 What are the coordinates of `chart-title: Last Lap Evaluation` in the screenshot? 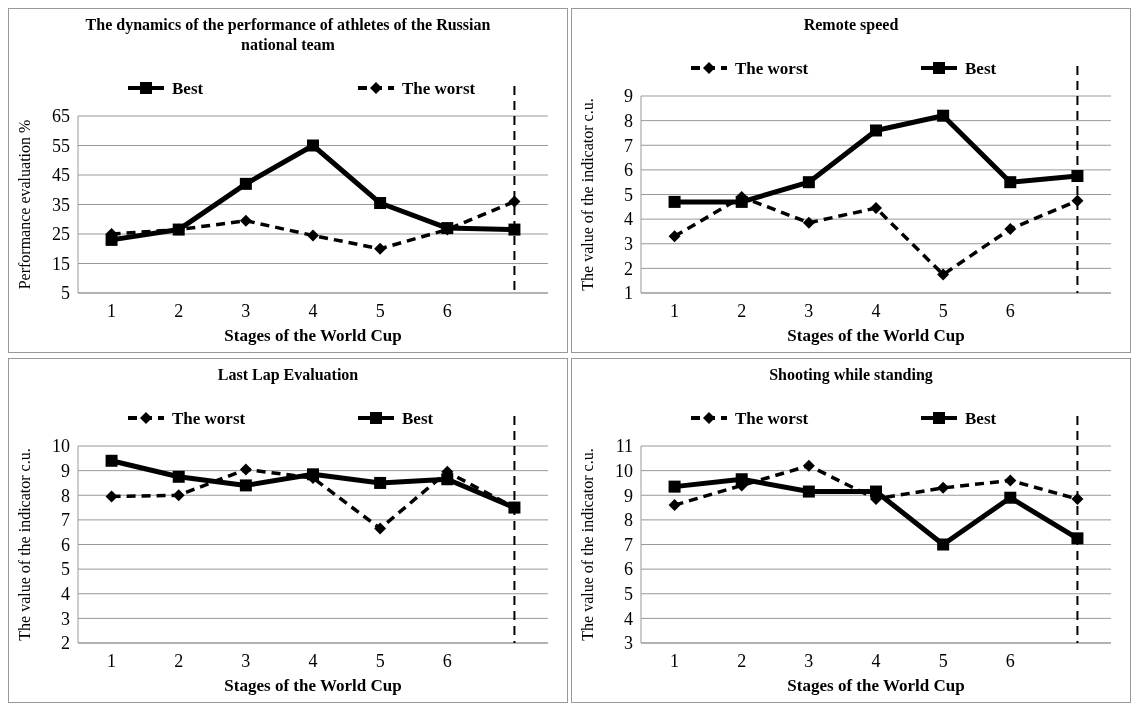 It's located at (288, 375).